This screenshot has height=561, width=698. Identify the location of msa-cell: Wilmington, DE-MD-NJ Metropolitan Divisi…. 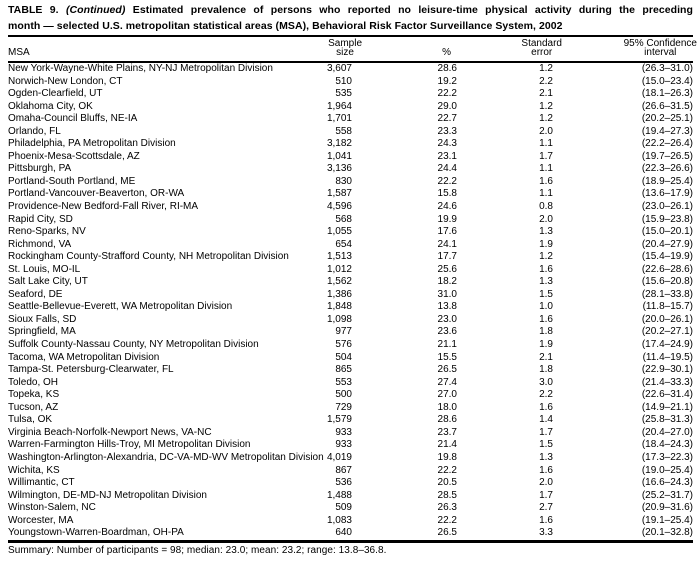
(107, 495).